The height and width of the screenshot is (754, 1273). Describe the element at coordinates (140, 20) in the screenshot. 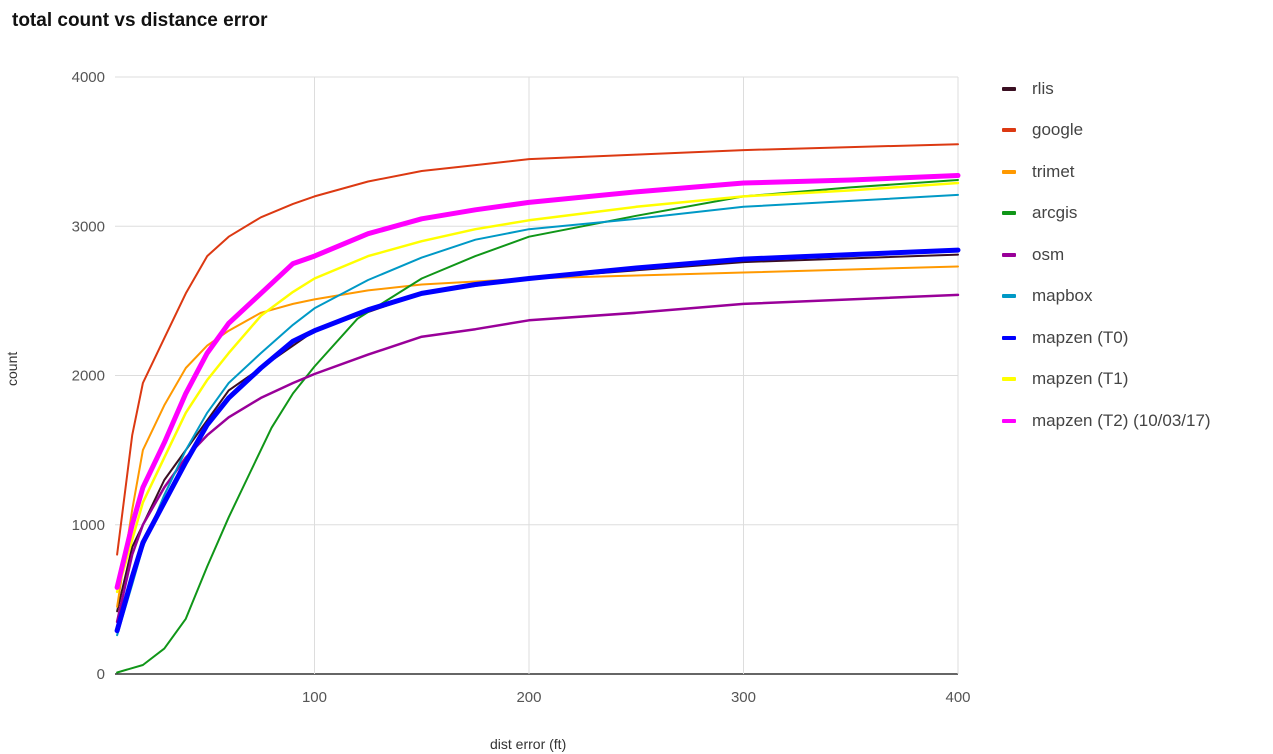

I see `chart-title: total count vs distance error` at that location.